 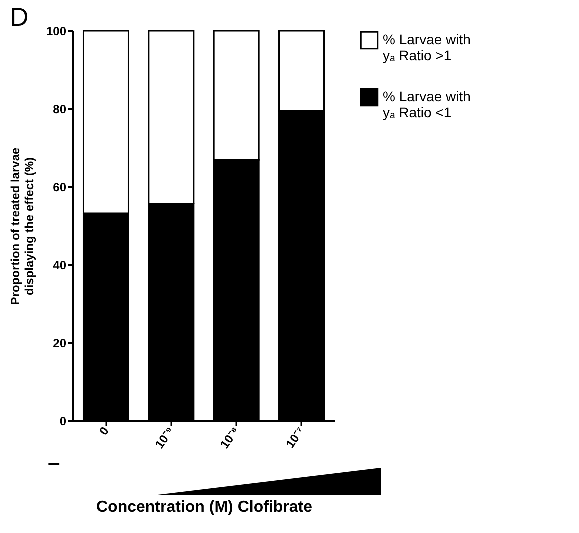 What do you see at coordinates (63, 421) in the screenshot?
I see `y-tick-label: 0` at bounding box center [63, 421].